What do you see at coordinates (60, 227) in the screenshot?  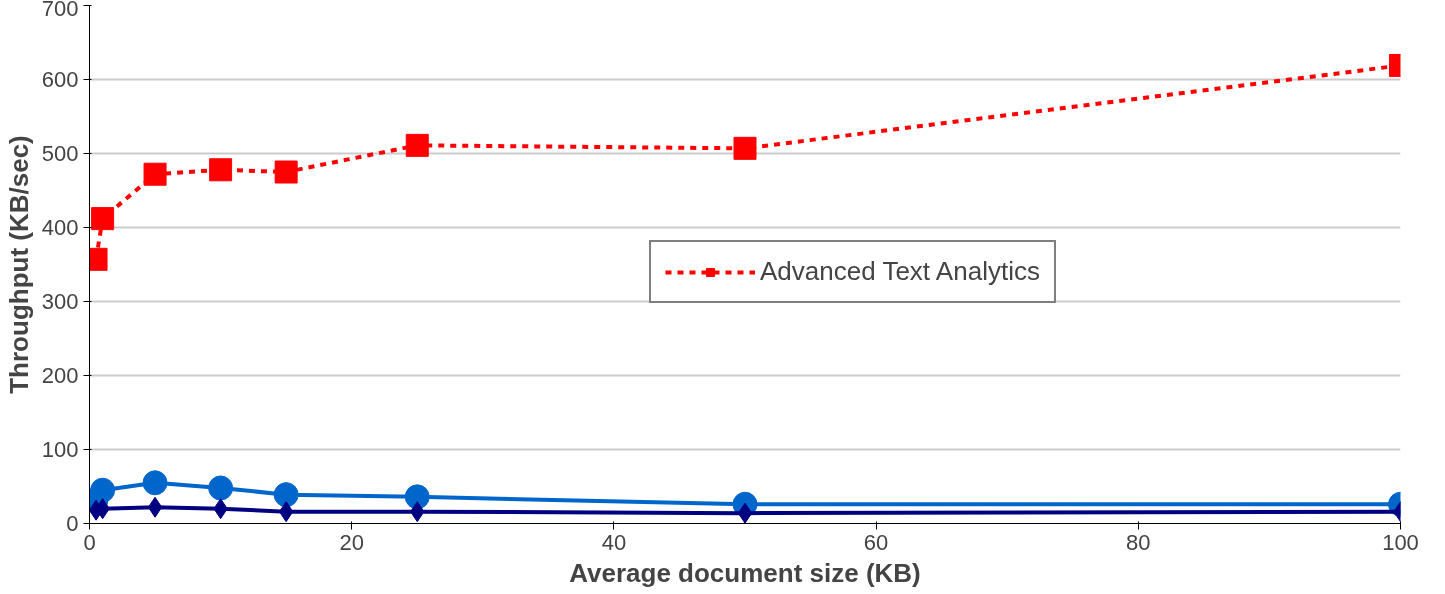 I see `y-tick-label: 400` at bounding box center [60, 227].